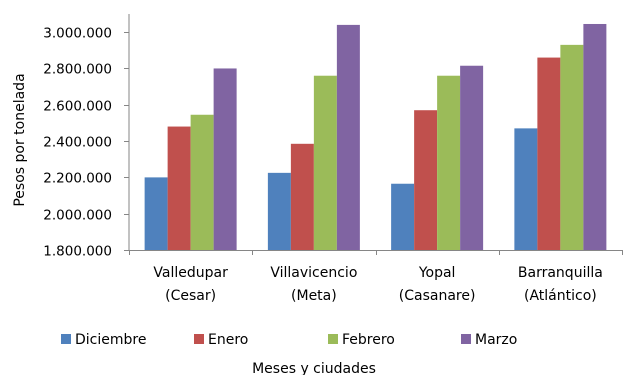 The width and height of the screenshot is (629, 375). Describe the element at coordinates (313, 273) in the screenshot. I see `x-category-label: Villavicencio` at that location.